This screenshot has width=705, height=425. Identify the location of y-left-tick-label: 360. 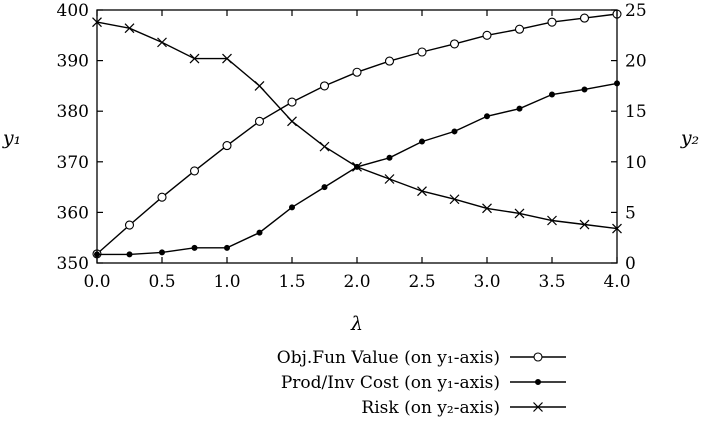
(73, 213).